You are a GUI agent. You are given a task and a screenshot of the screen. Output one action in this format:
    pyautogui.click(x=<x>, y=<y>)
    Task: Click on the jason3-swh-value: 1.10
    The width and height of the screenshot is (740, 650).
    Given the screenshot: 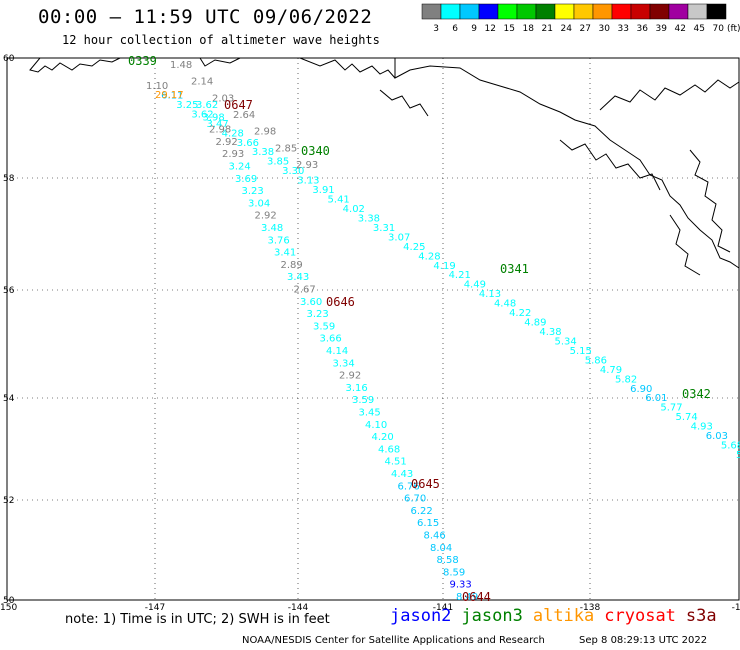 What is the action you would take?
    pyautogui.click(x=157, y=86)
    